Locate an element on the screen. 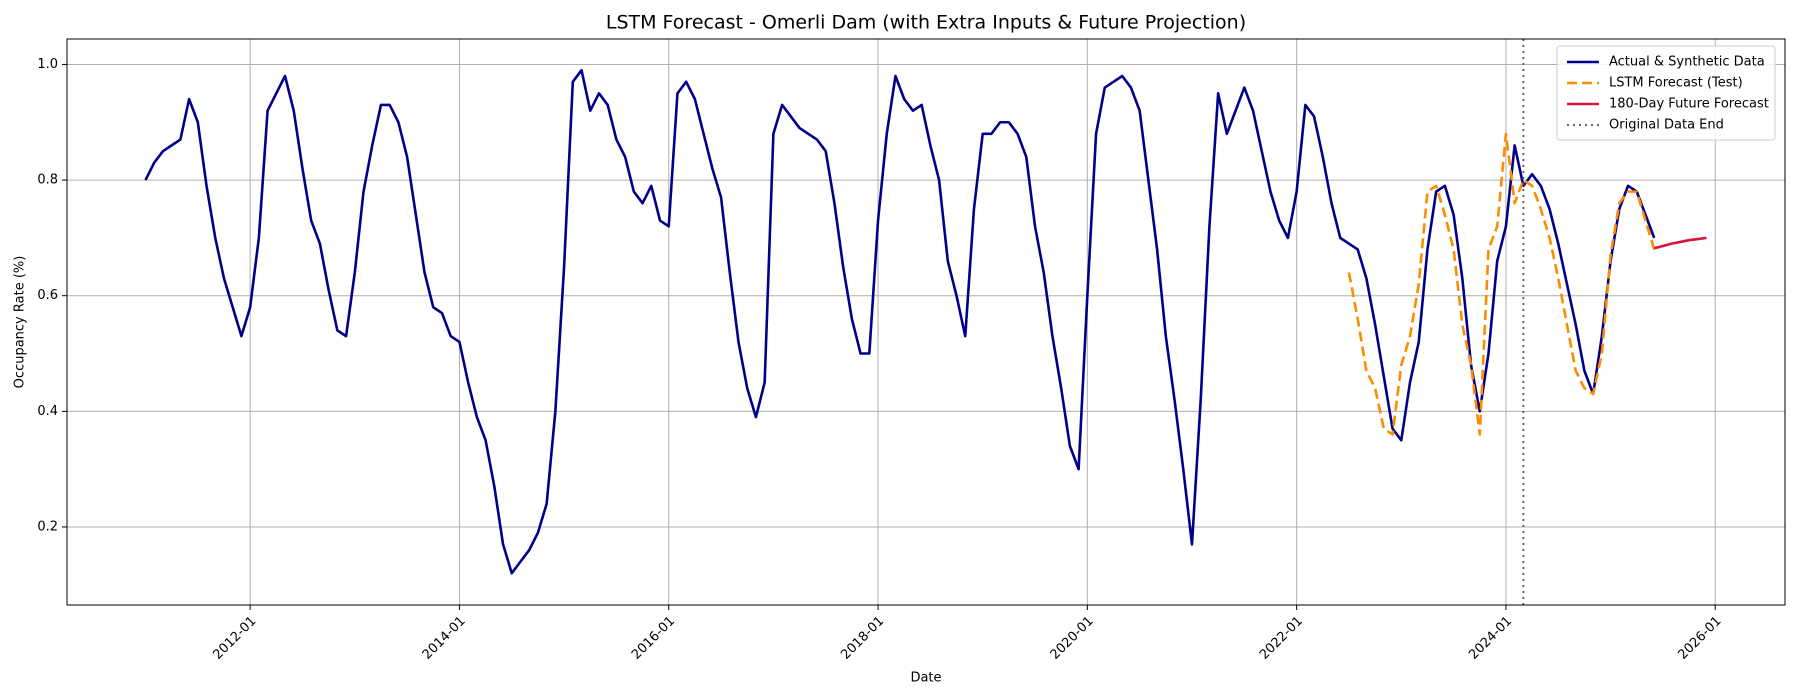 The image size is (1800, 700). x-tick-label: 2022-01 is located at coordinates (1281, 638).